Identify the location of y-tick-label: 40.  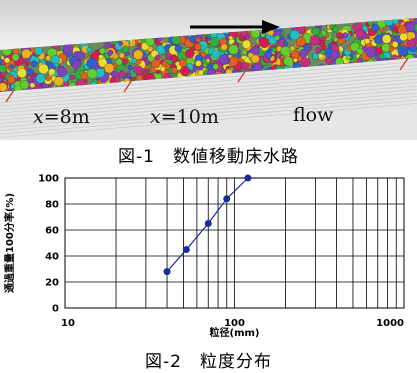
(52, 257).